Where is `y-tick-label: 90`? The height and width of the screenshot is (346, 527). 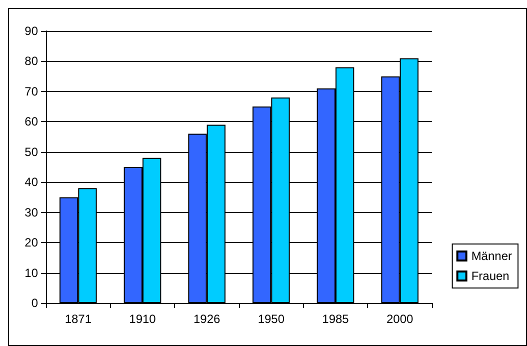 y-tick-label: 90 is located at coordinates (31, 31).